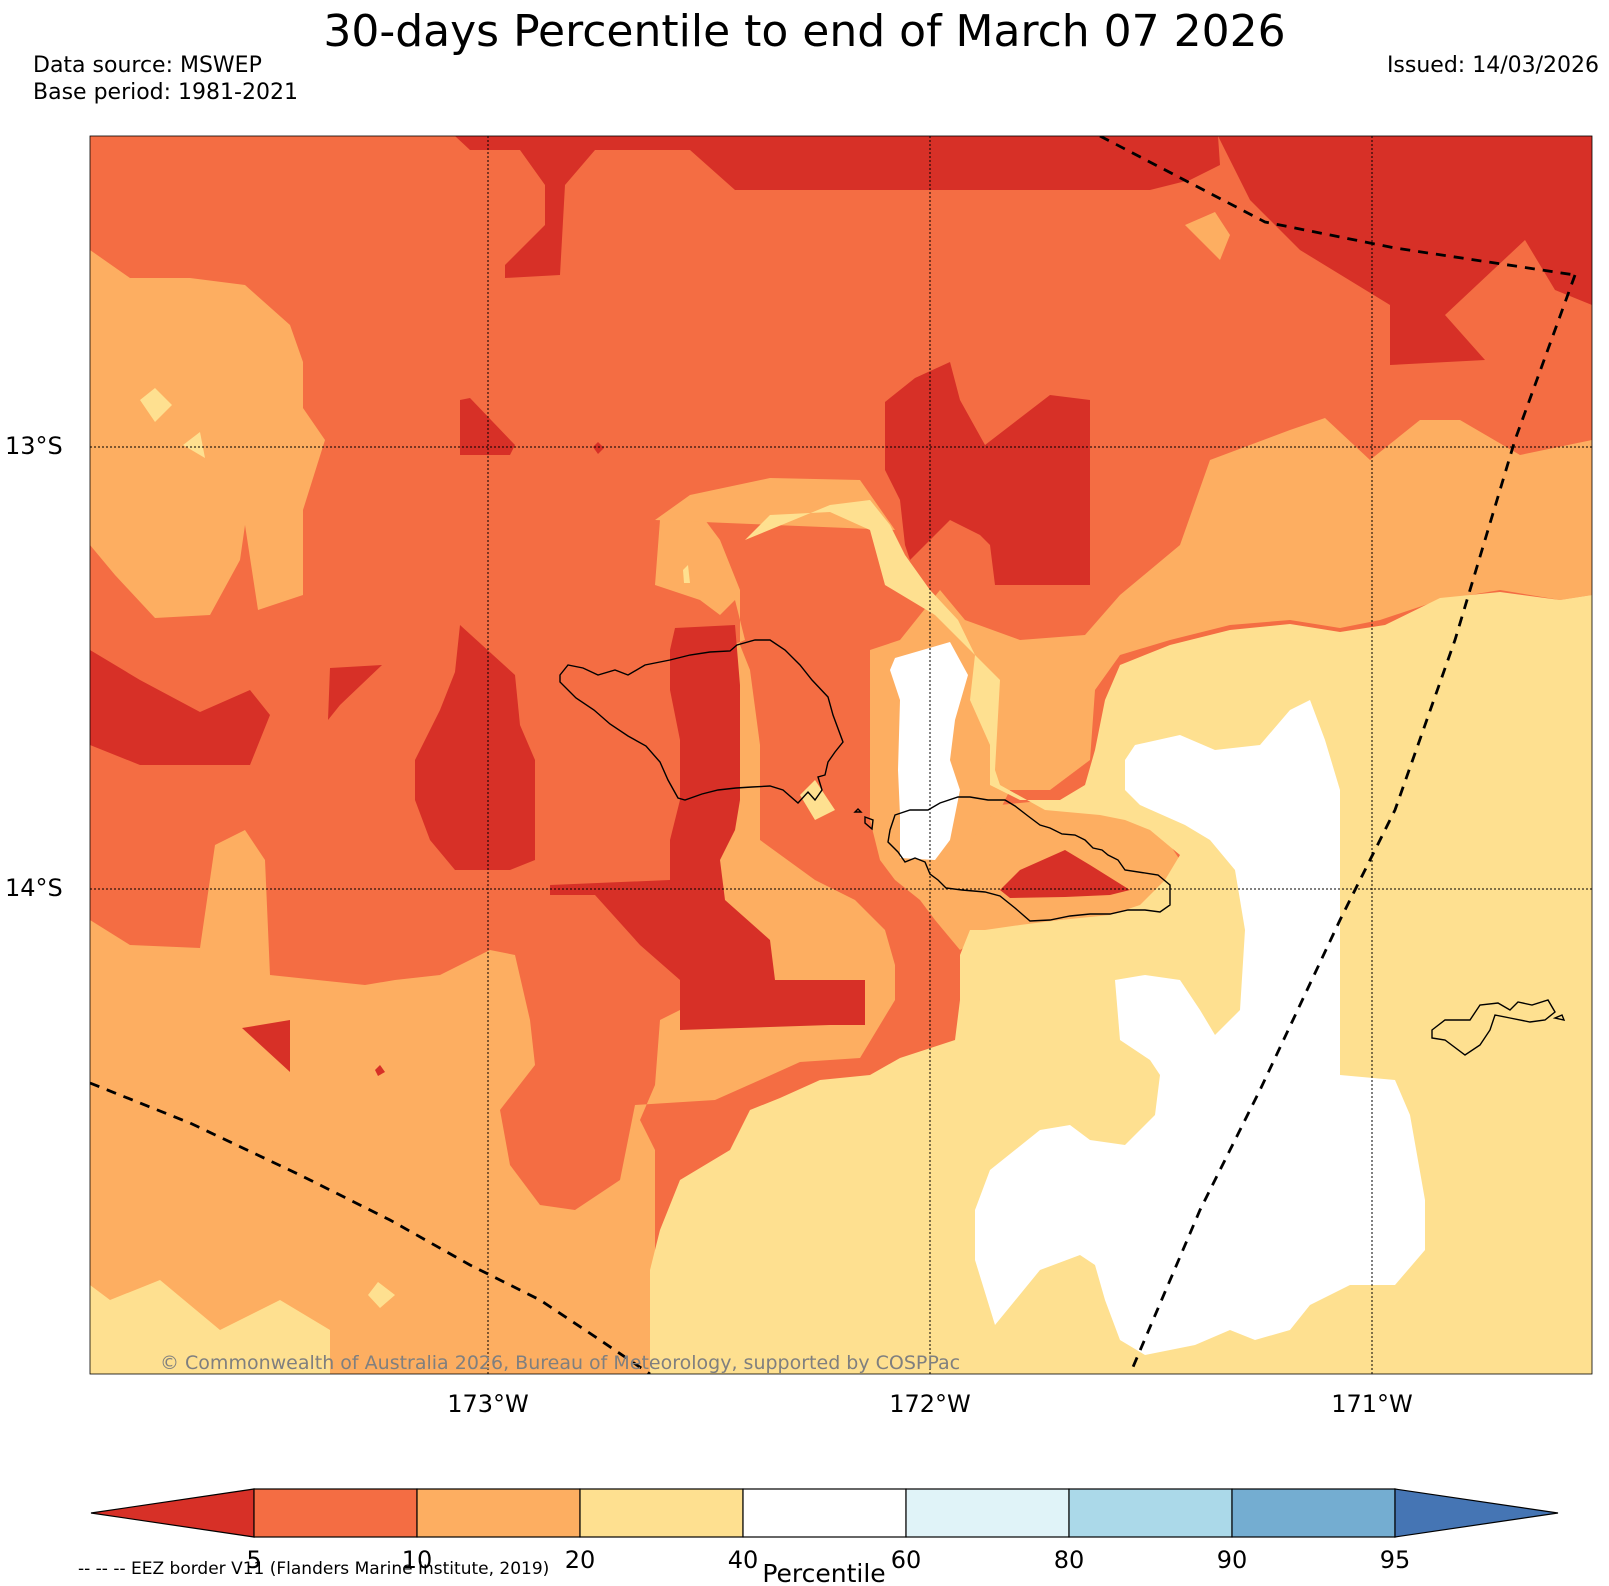  I want to click on region-p20-40-pocket-b, so click(156, 405).